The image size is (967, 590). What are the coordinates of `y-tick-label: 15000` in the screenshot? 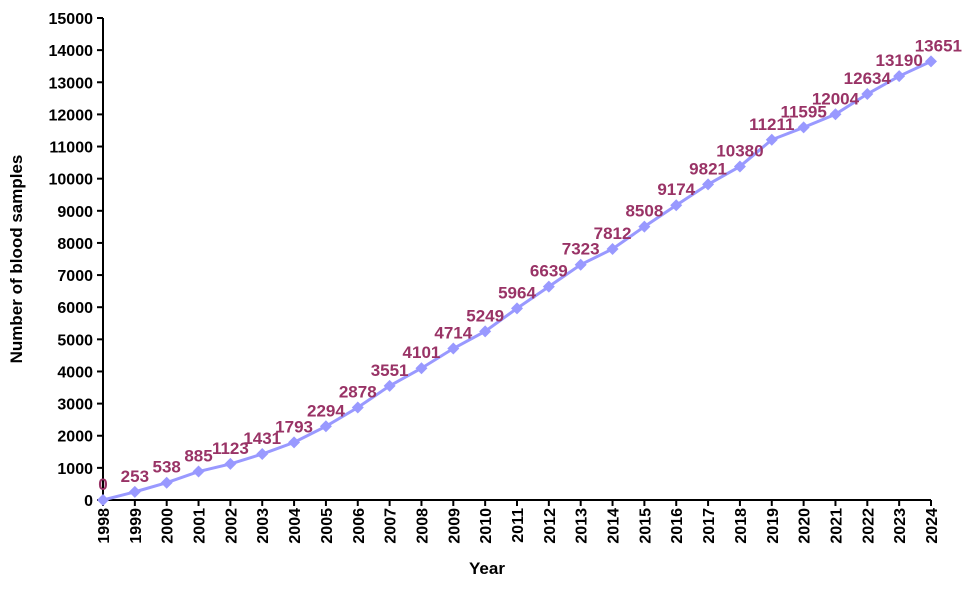 It's located at (71, 19).